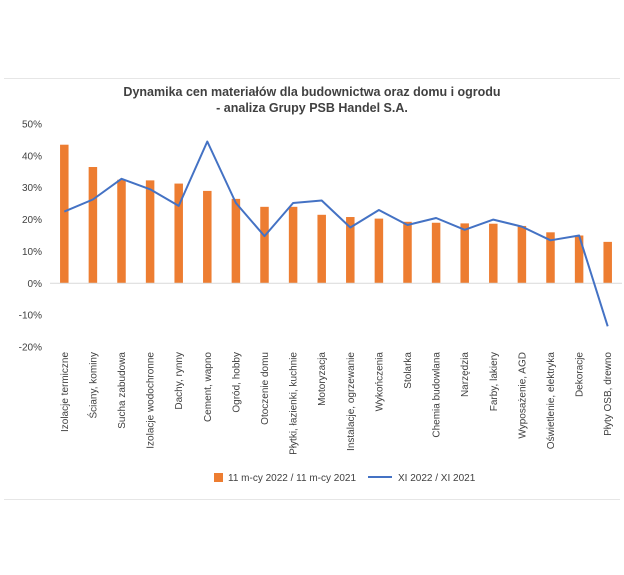 The image size is (624, 575). What do you see at coordinates (494, 381) in the screenshot?
I see `category-label: Farby, lakiery` at bounding box center [494, 381].